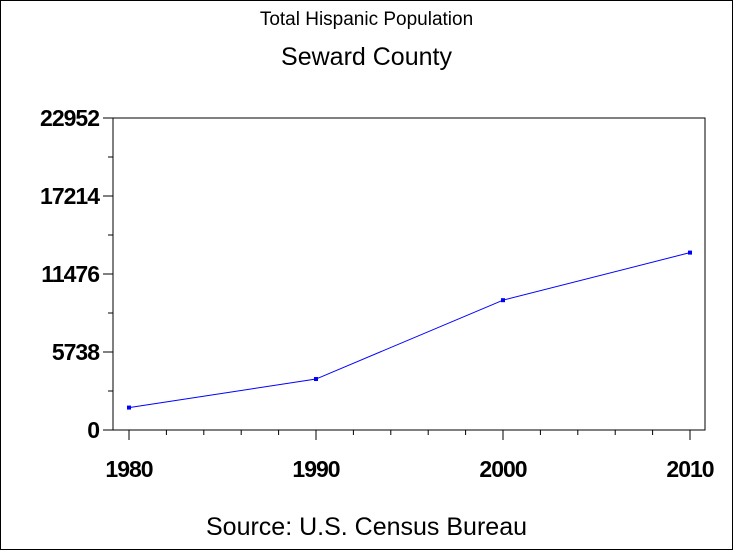 This screenshot has width=733, height=550. I want to click on source-note: Source: U.S. Census Bureau, so click(366, 527).